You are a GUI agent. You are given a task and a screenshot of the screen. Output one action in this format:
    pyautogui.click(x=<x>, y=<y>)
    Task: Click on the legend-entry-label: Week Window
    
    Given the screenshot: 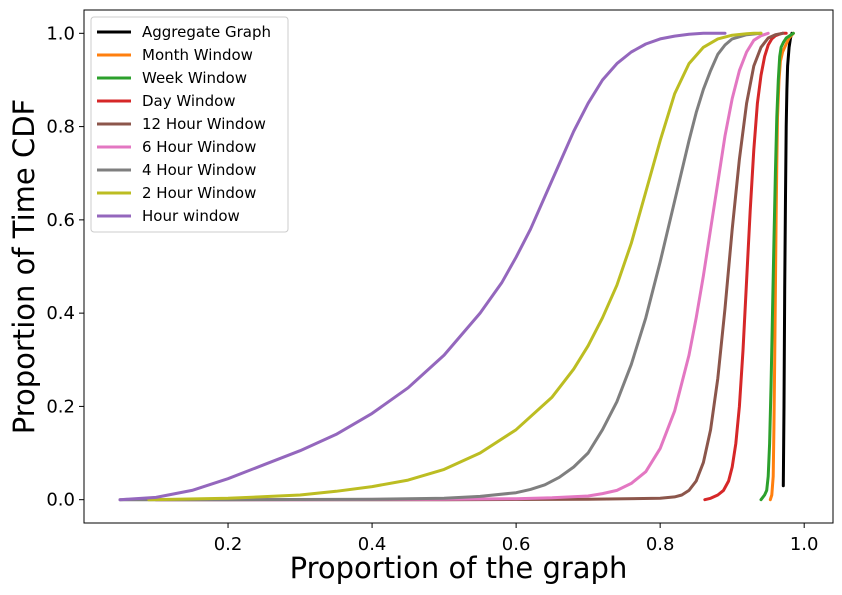 What is the action you would take?
    pyautogui.click(x=194, y=78)
    